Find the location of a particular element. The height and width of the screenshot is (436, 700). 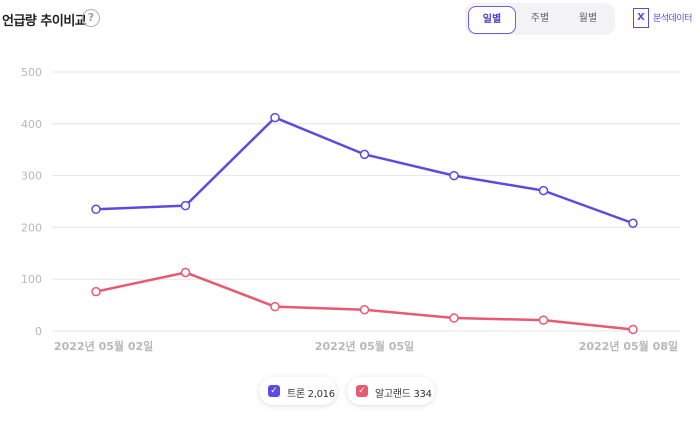

y-tick-label: 400 is located at coordinates (31, 124).